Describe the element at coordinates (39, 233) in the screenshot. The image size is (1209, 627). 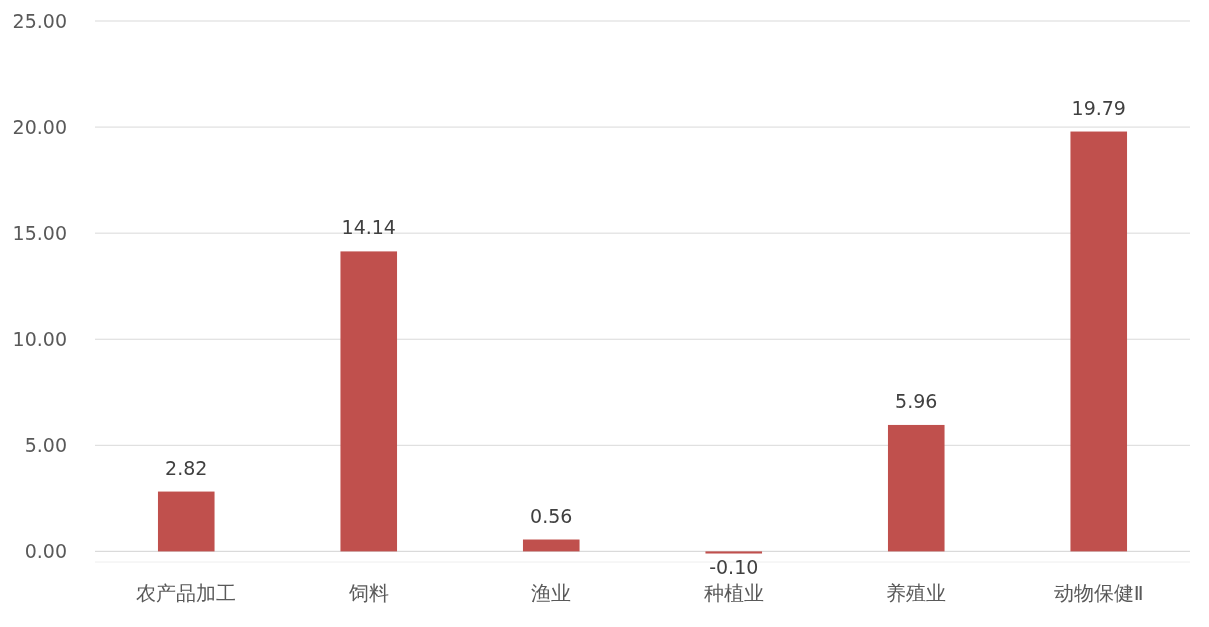
I see `y-tick-label: 15.00` at that location.